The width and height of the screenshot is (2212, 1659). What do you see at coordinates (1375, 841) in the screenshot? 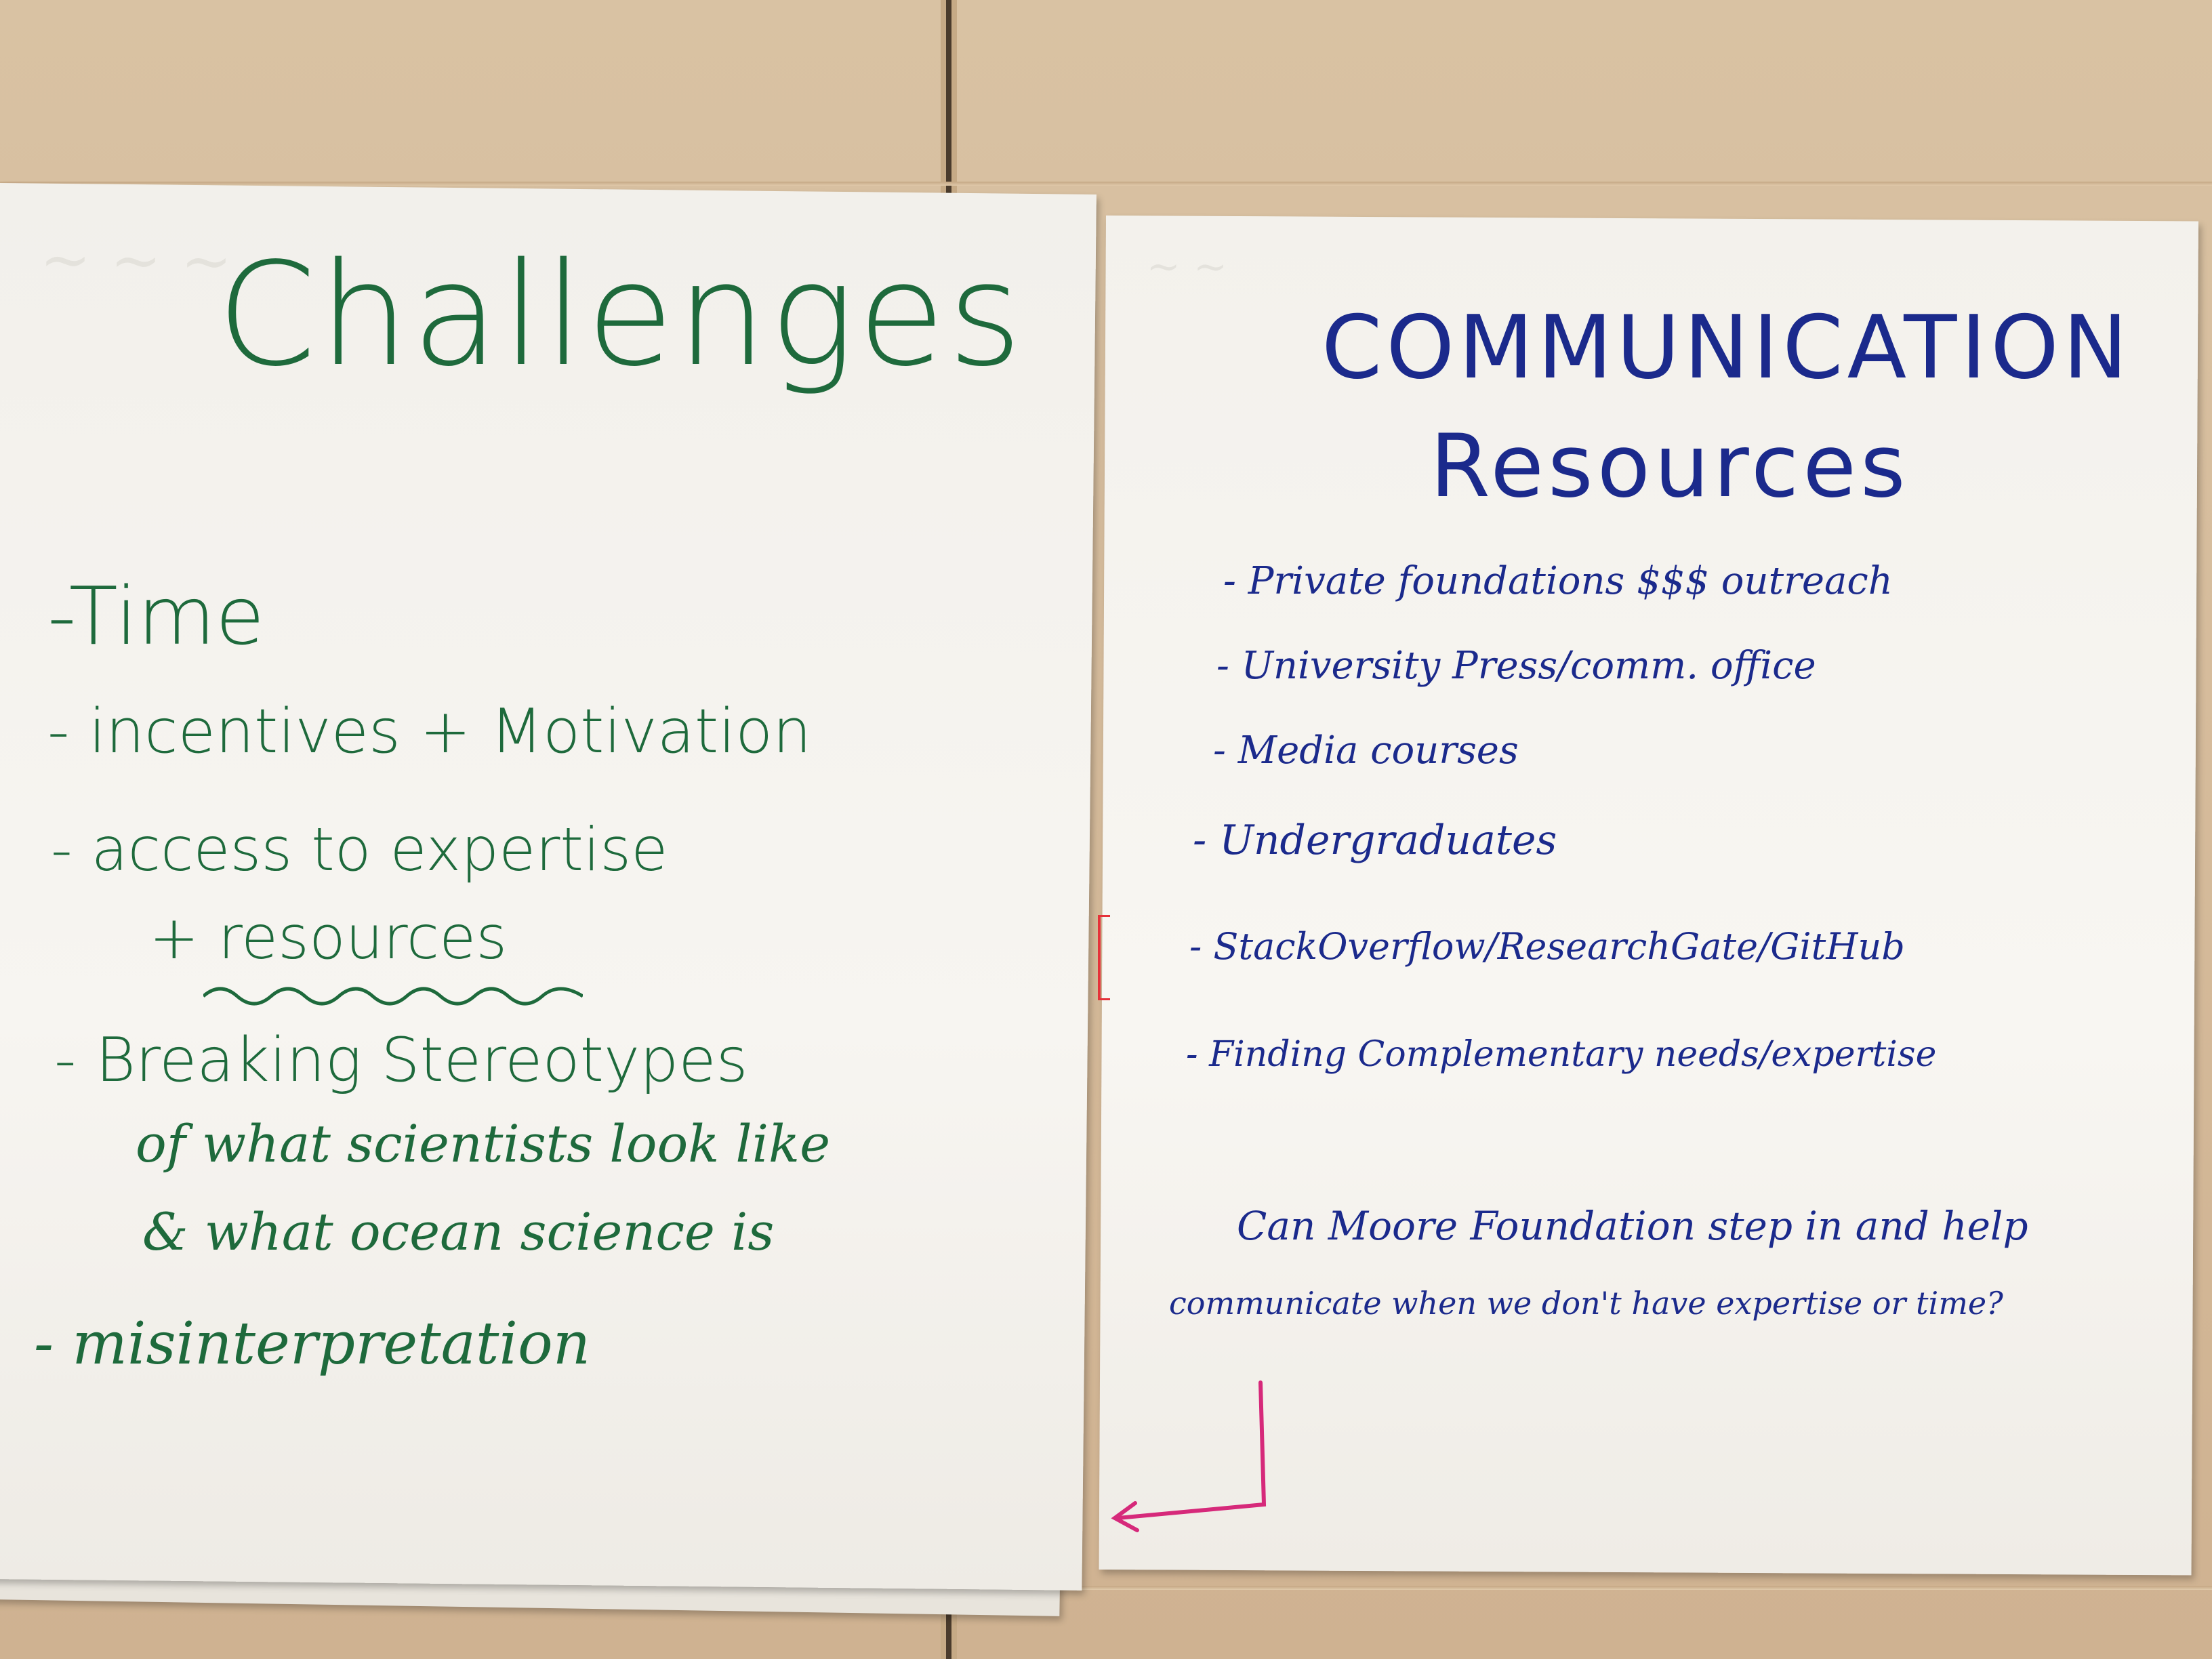
I see `list-item: - Undergraduates` at bounding box center [1375, 841].